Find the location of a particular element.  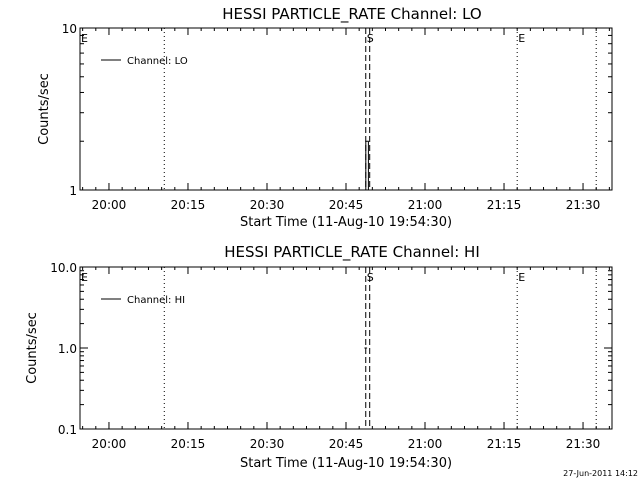

legend-label: Channel: LO is located at coordinates (157, 61).